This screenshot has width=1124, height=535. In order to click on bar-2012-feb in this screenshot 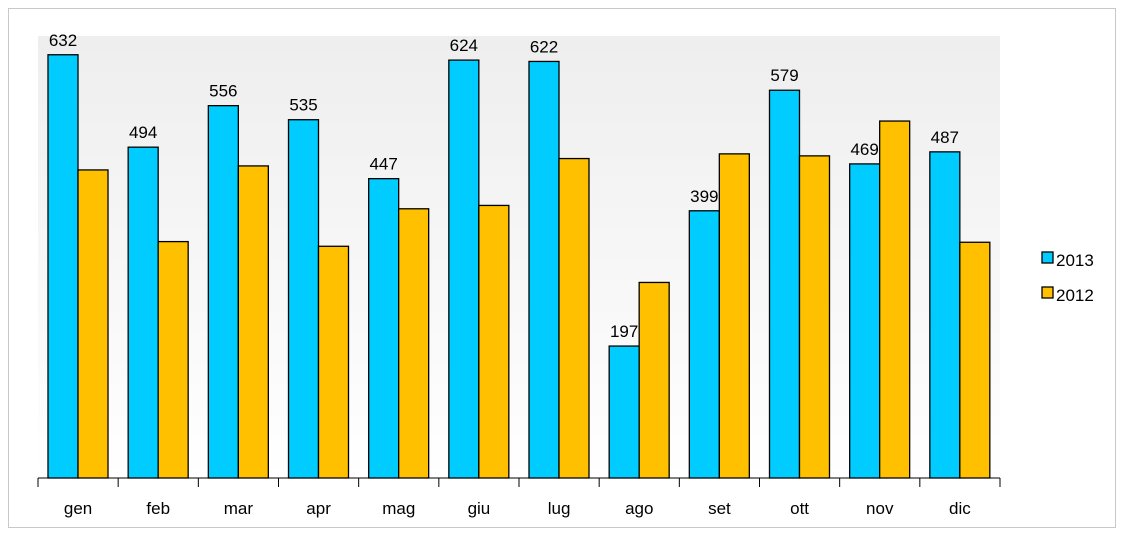, I will do `click(173, 359)`.